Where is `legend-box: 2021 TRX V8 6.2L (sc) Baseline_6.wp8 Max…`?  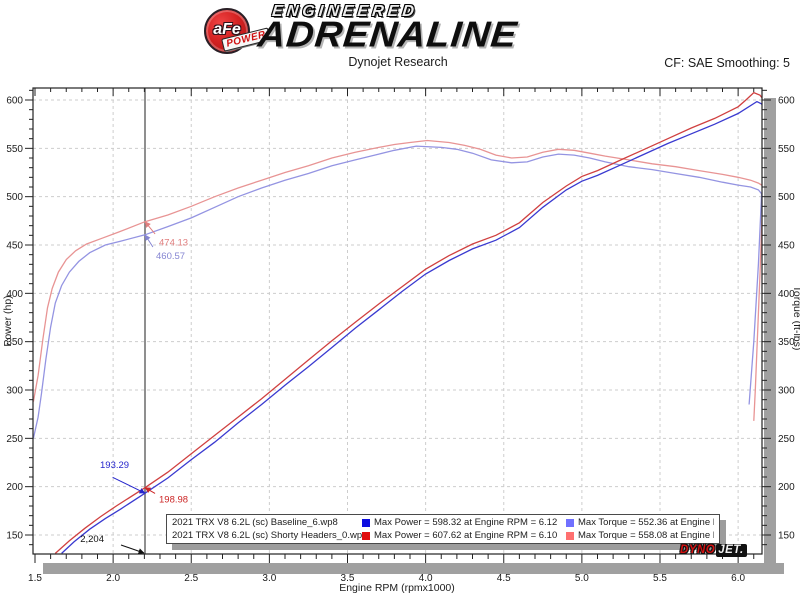
legend-box: 2021 TRX V8 6.2L (sc) Baseline_6.wp8 Max… is located at coordinates (443, 529).